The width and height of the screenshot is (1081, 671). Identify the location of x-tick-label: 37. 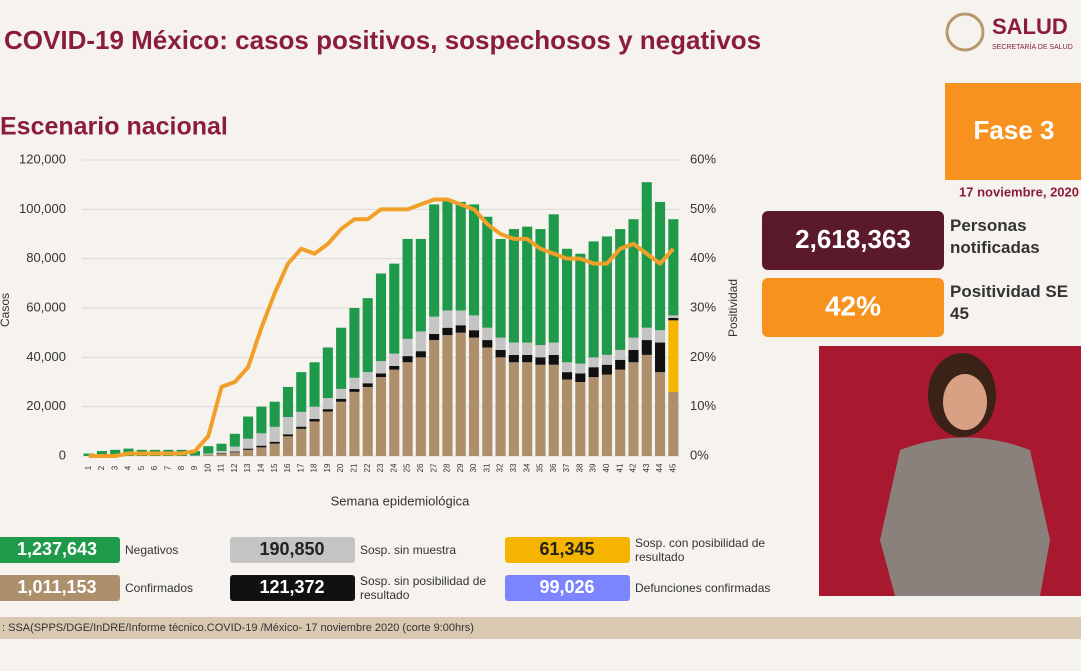
(566, 467).